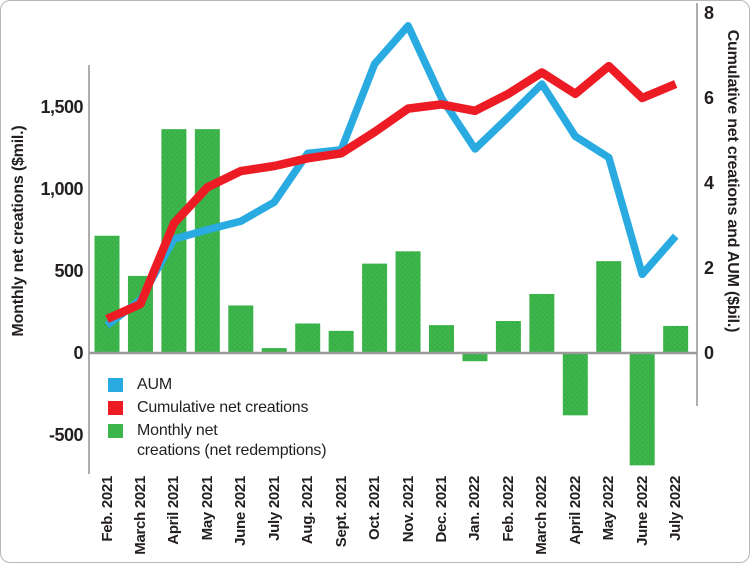  I want to click on right-tick-label: 8, so click(709, 13).